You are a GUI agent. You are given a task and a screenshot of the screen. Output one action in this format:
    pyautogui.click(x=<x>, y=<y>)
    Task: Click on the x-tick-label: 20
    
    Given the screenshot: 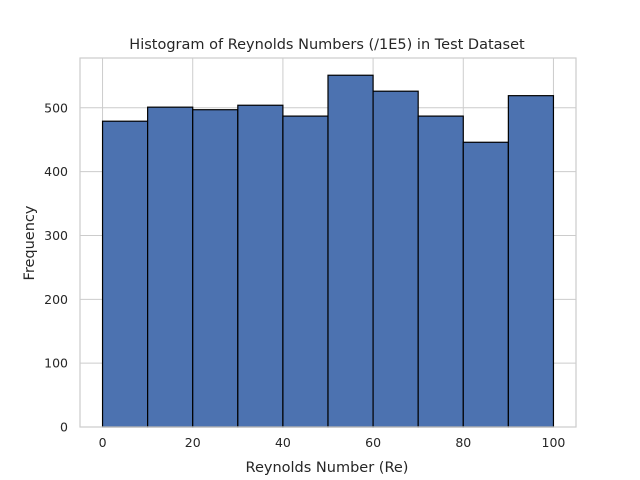 What is the action you would take?
    pyautogui.click(x=193, y=442)
    